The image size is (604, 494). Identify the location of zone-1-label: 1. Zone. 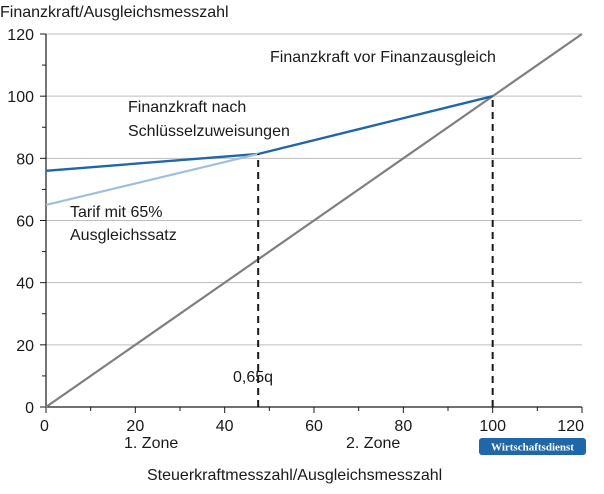
(151, 443).